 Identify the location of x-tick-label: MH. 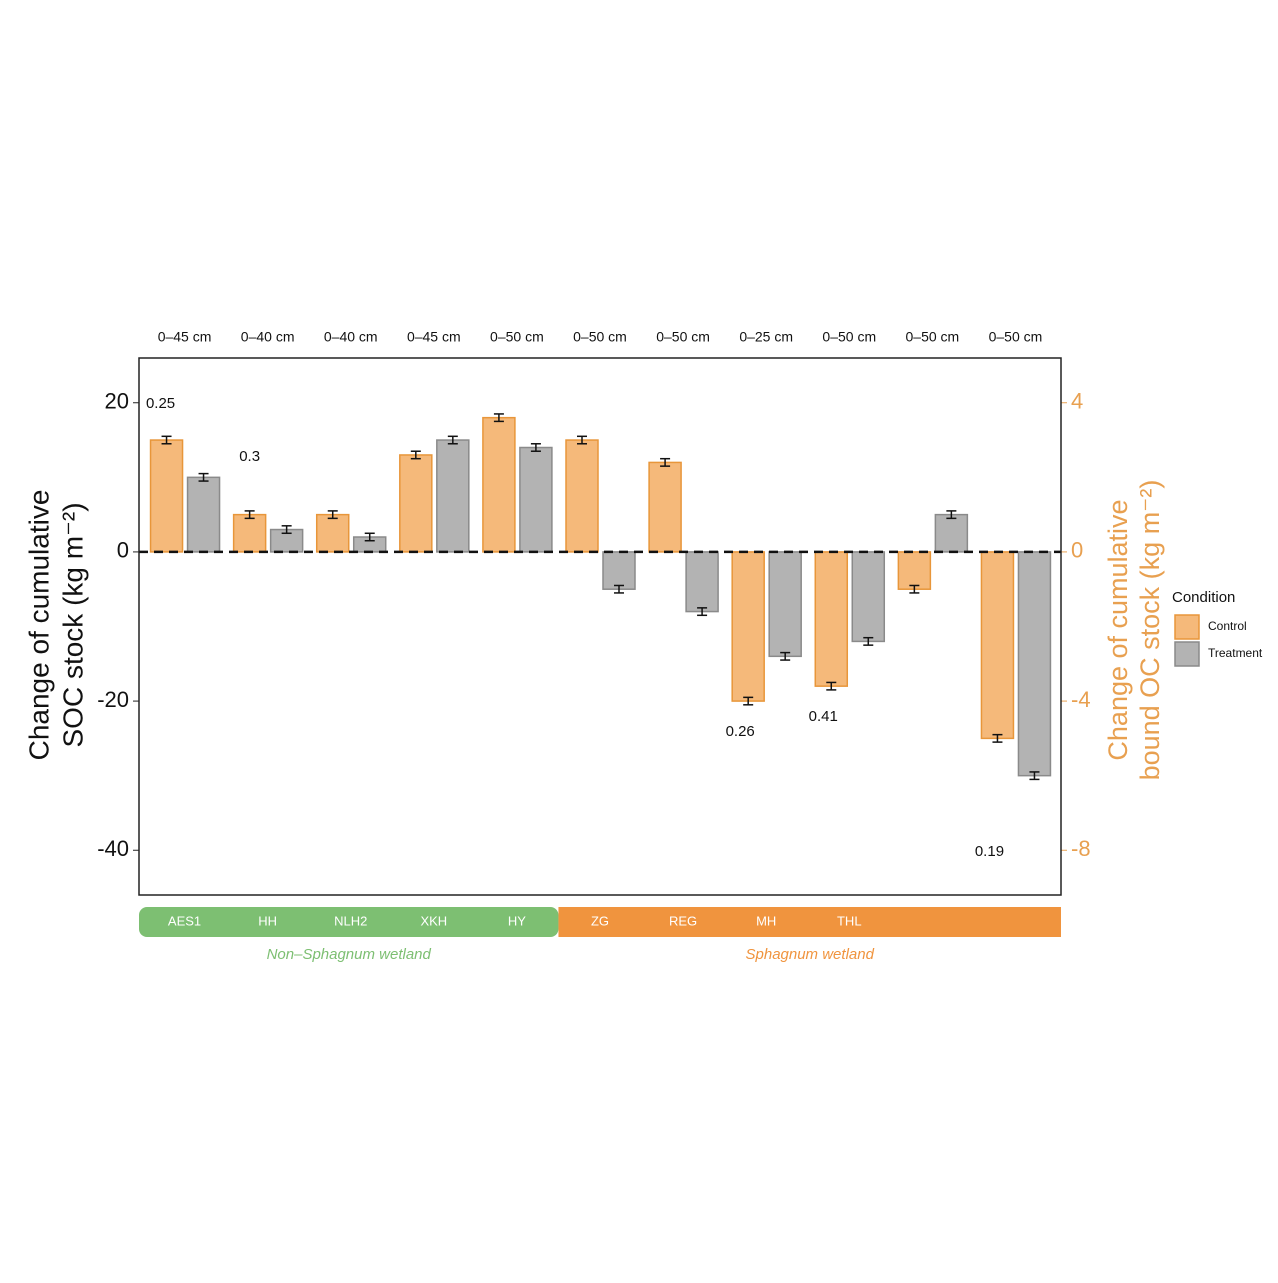
(766, 920).